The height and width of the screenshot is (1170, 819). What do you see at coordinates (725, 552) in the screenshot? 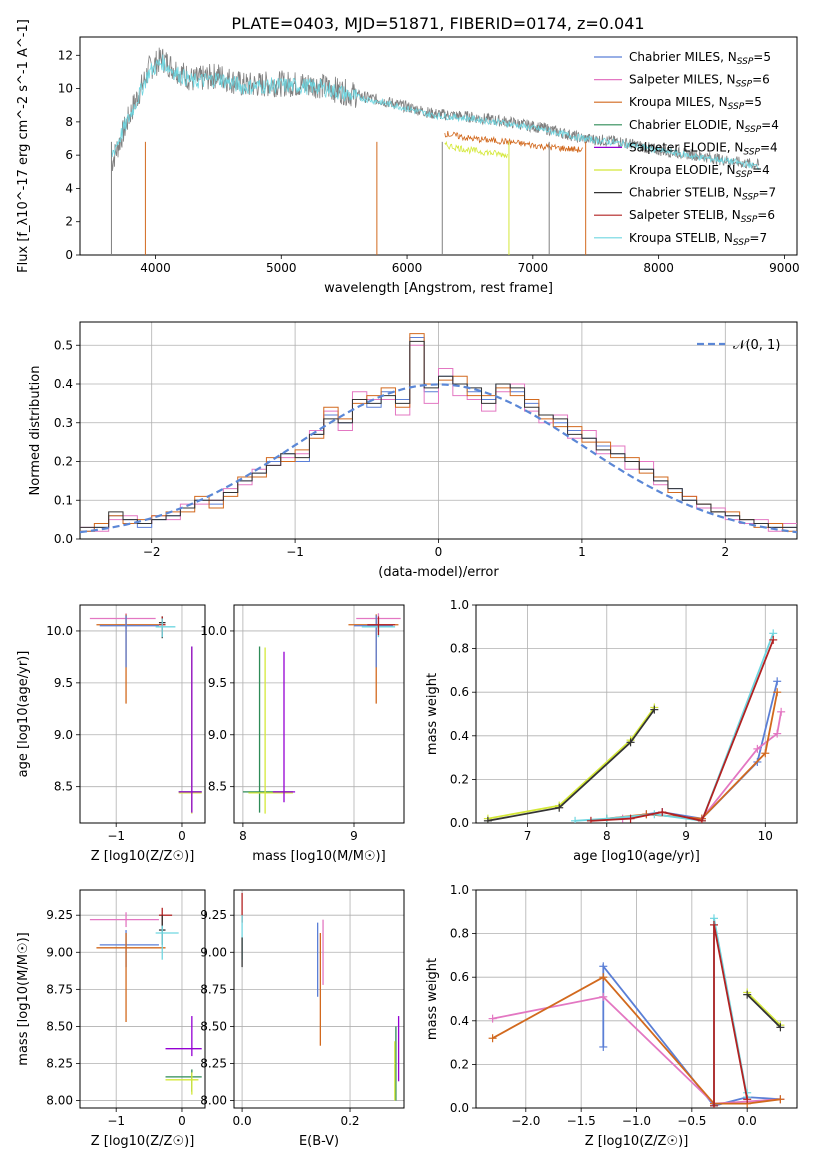
I see `x-tick-label: 2` at bounding box center [725, 552].